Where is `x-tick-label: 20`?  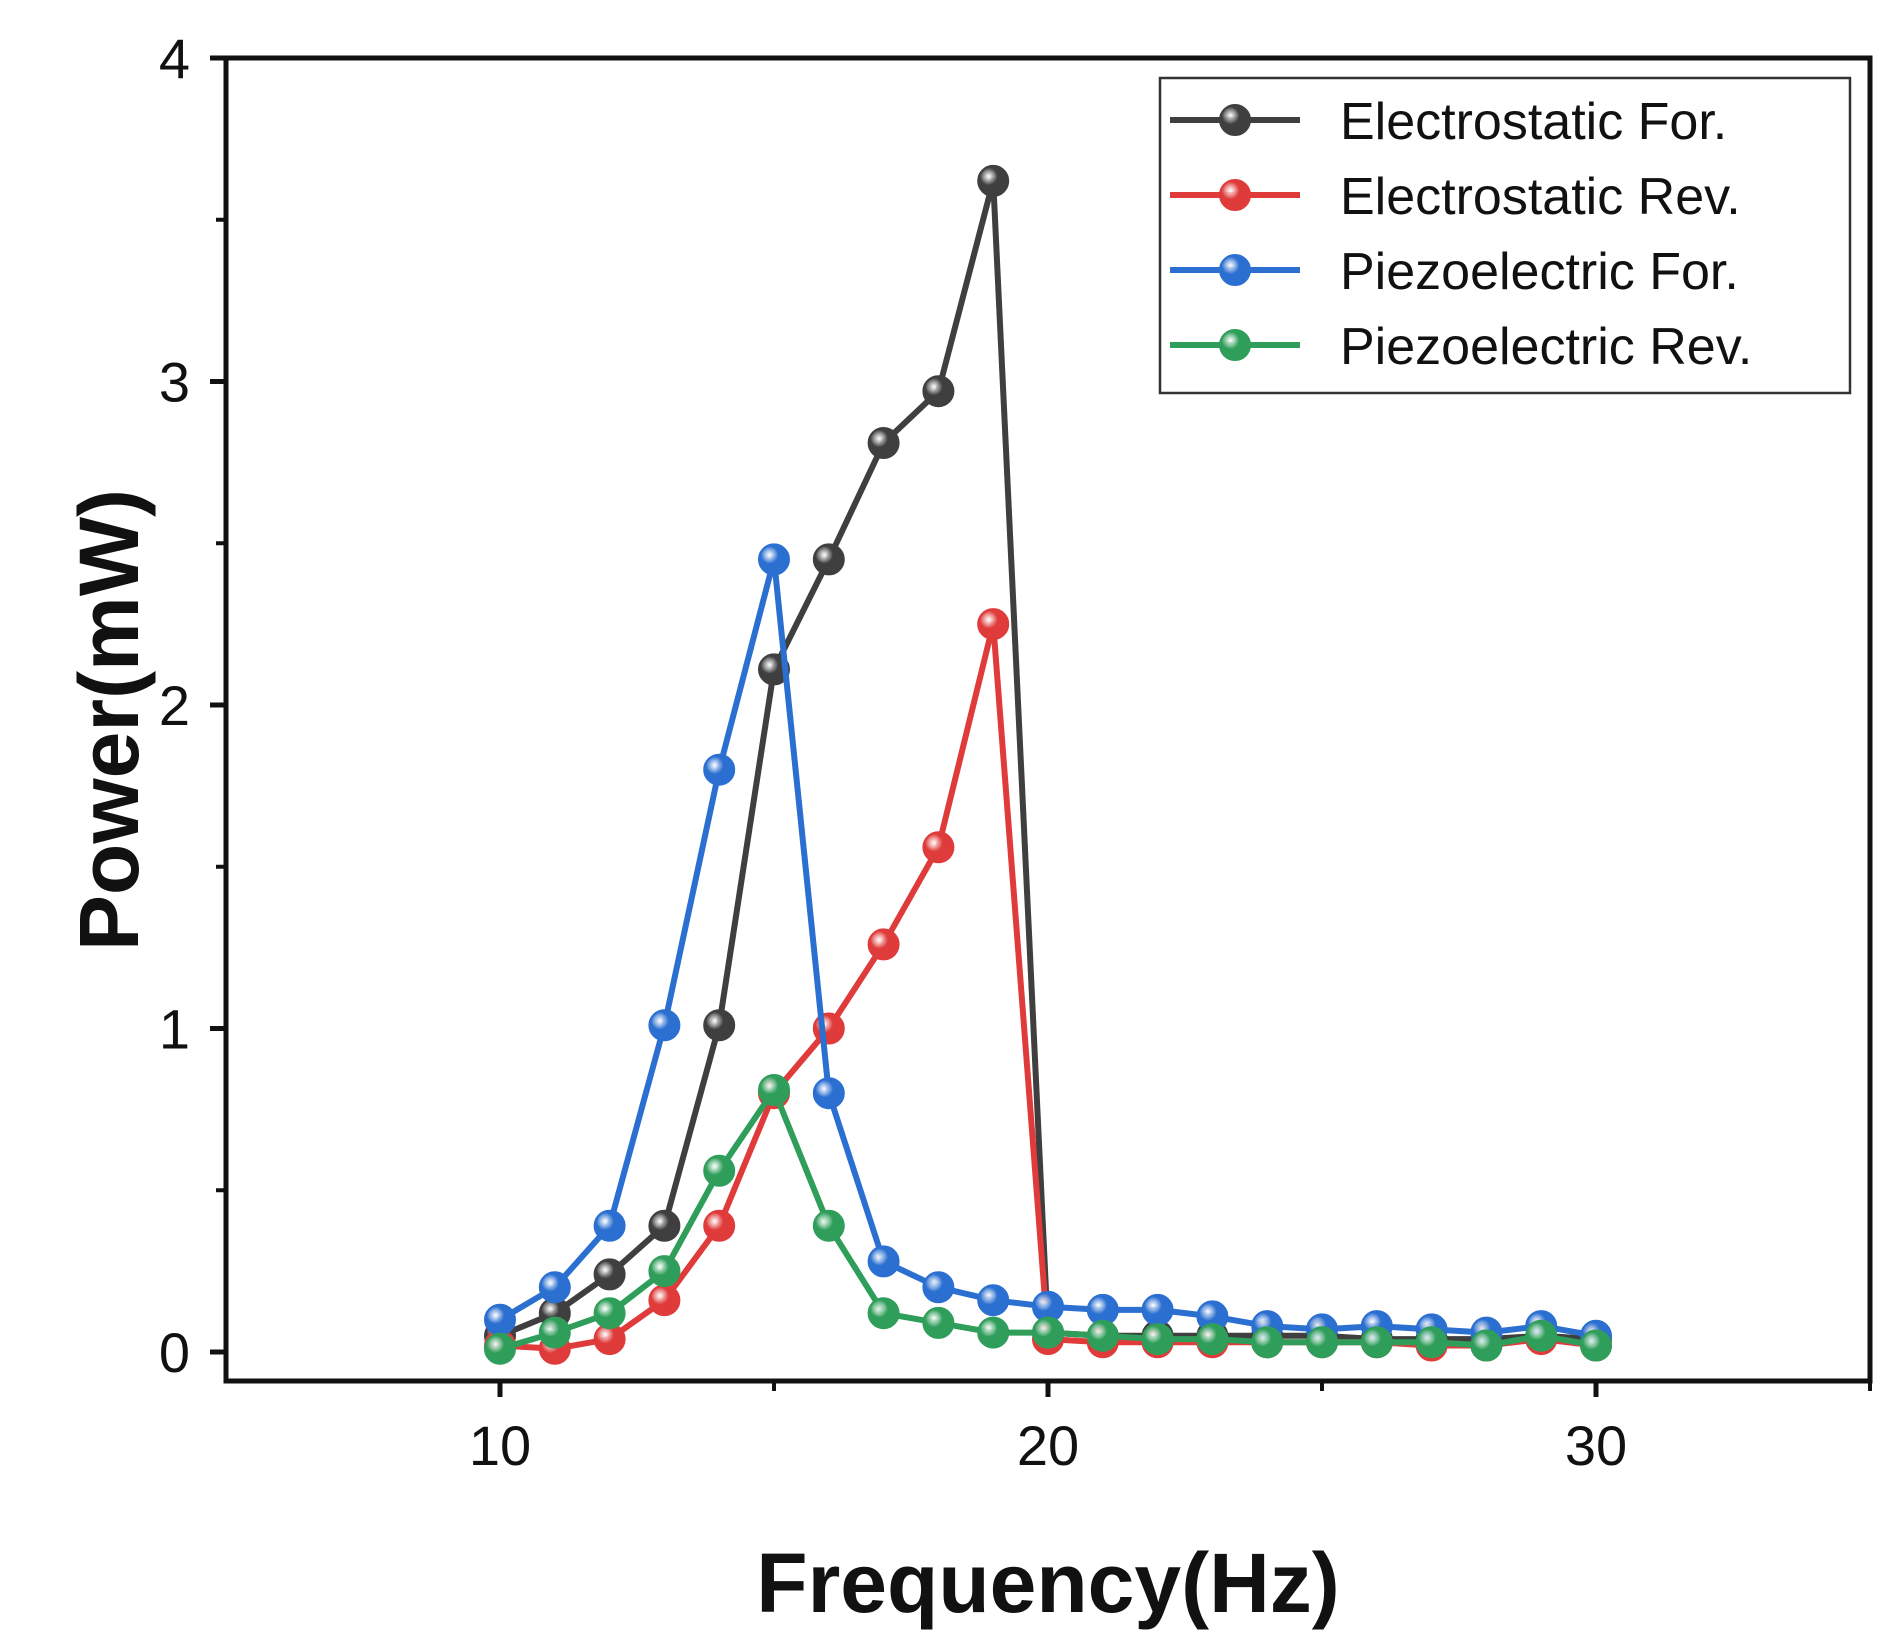
x-tick-label: 20 is located at coordinates (1048, 1445).